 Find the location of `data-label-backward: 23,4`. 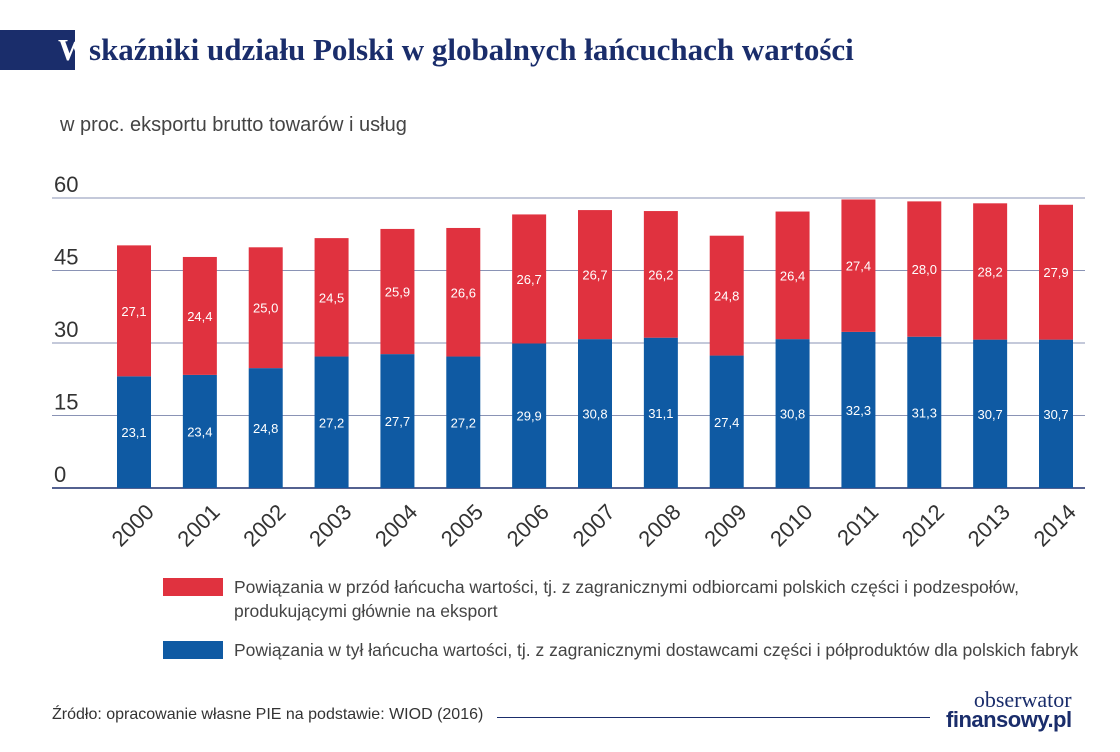

data-label-backward: 23,4 is located at coordinates (199, 431).